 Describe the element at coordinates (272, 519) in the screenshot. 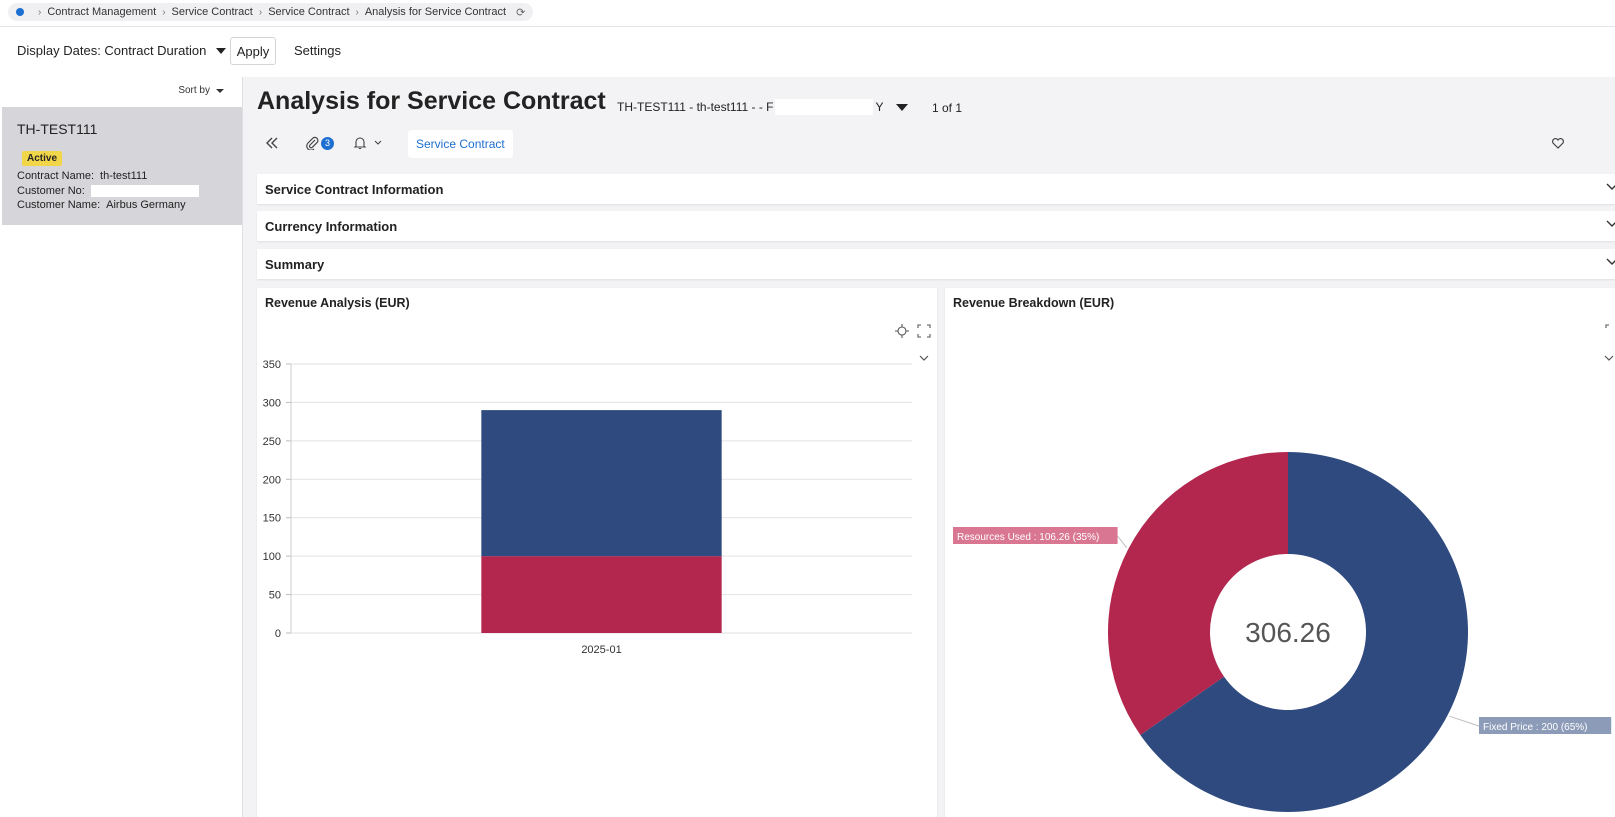

I see `y-tick-label: 150` at that location.